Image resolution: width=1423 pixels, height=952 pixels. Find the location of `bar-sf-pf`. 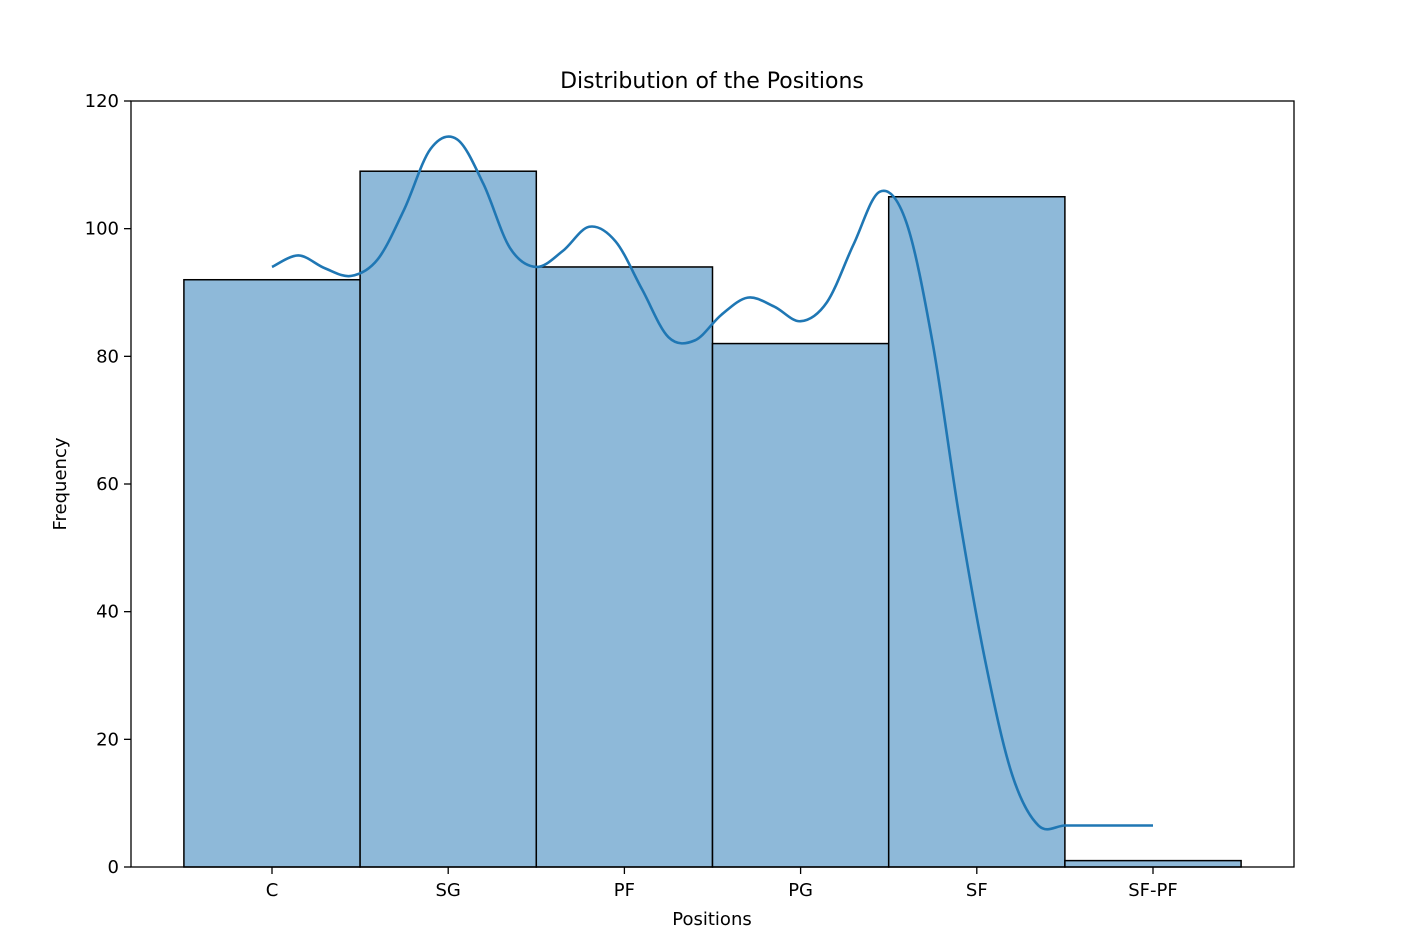

bar-sf-pf is located at coordinates (1153, 863).